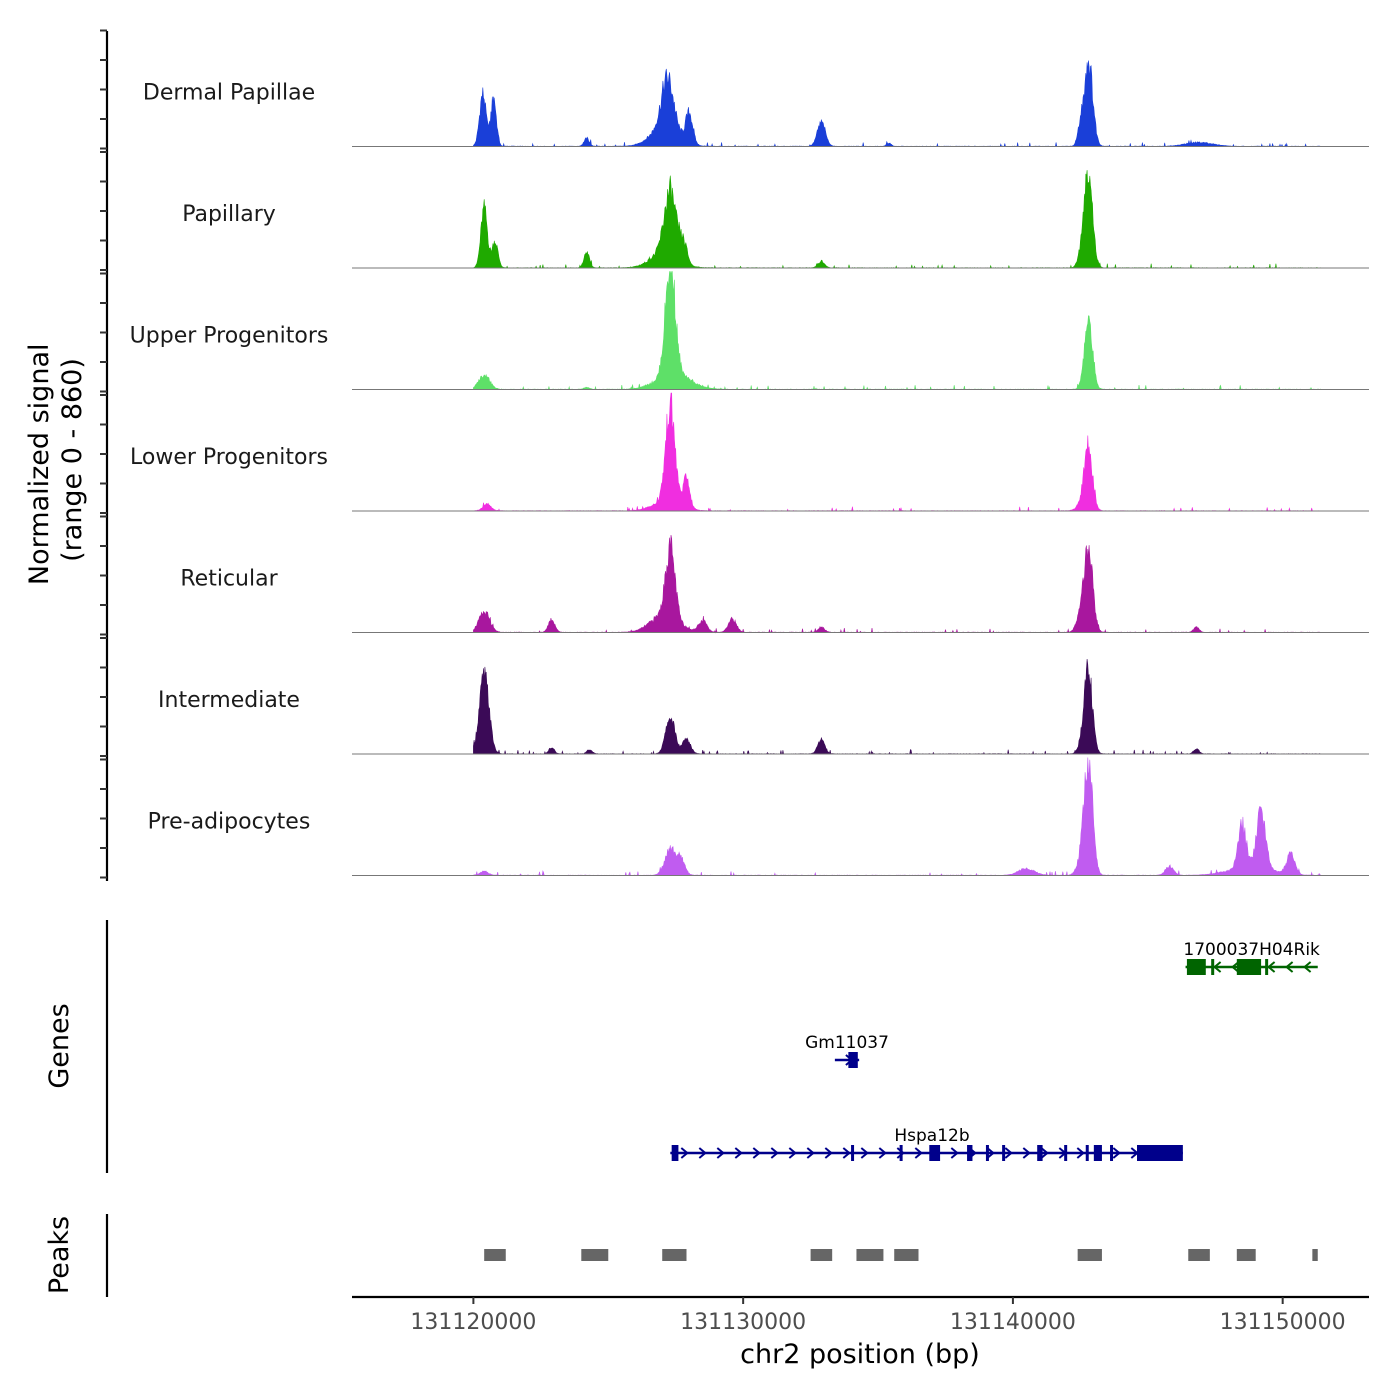 The height and width of the screenshot is (1400, 1400). Describe the element at coordinates (860, 1354) in the screenshot. I see `x-axis-title: chr2 position (bp)` at that location.